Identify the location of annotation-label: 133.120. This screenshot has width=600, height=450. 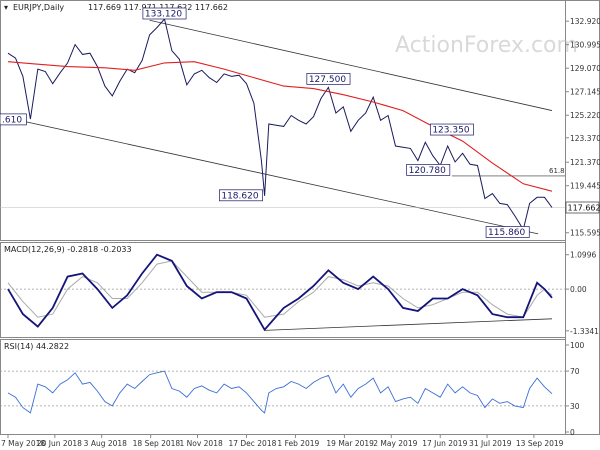
(163, 15).